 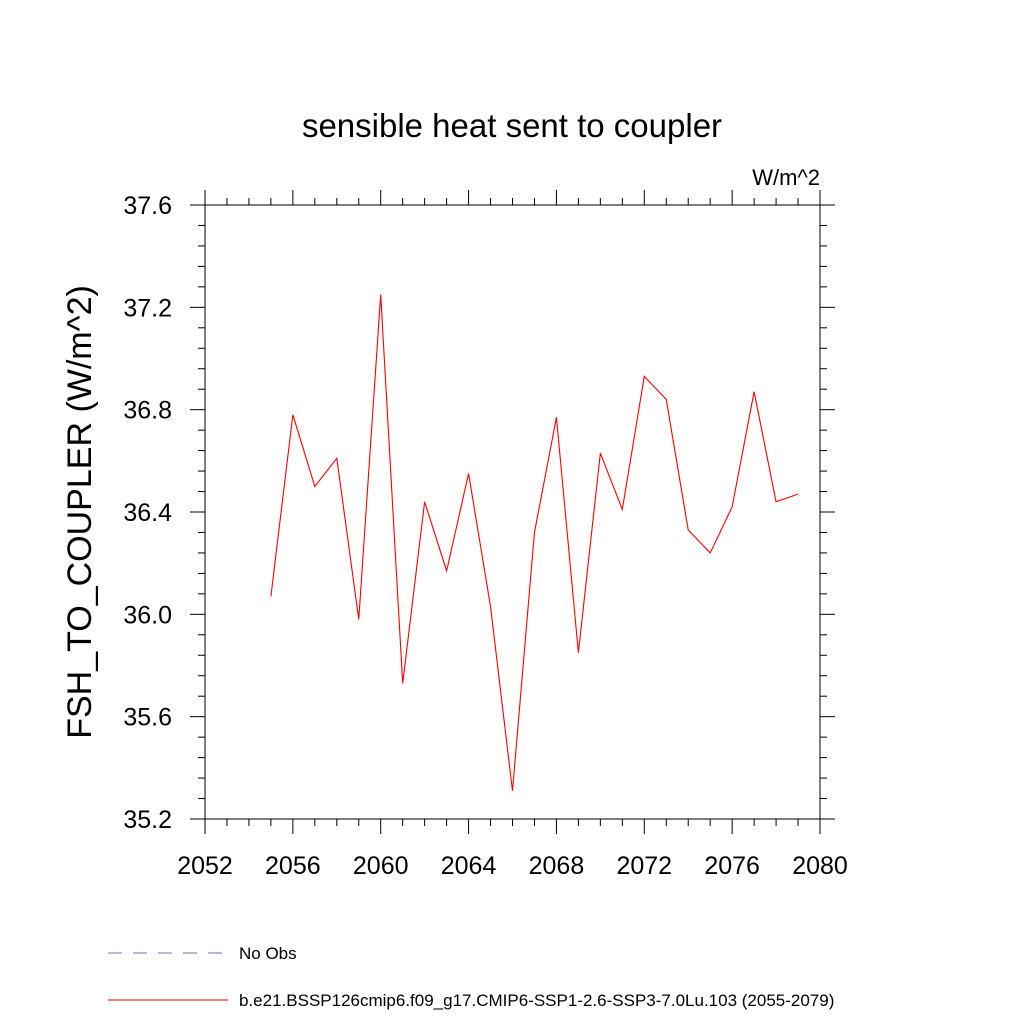 I want to click on y-tick-labels: 35.2 35.6 36.0 36.4 36.8 37.2 37.6, so click(x=147, y=513).